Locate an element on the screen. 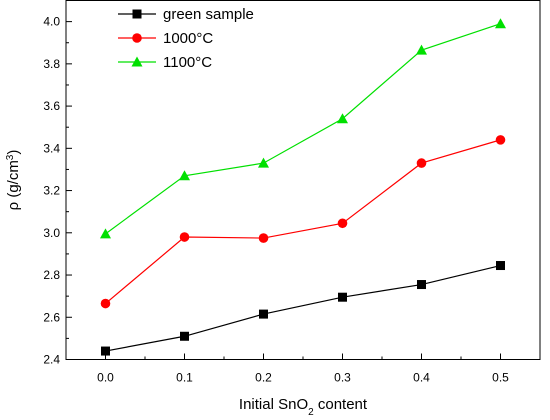 This screenshot has height=420, width=550. y-tick-label: 2.4 is located at coordinates (51, 360).